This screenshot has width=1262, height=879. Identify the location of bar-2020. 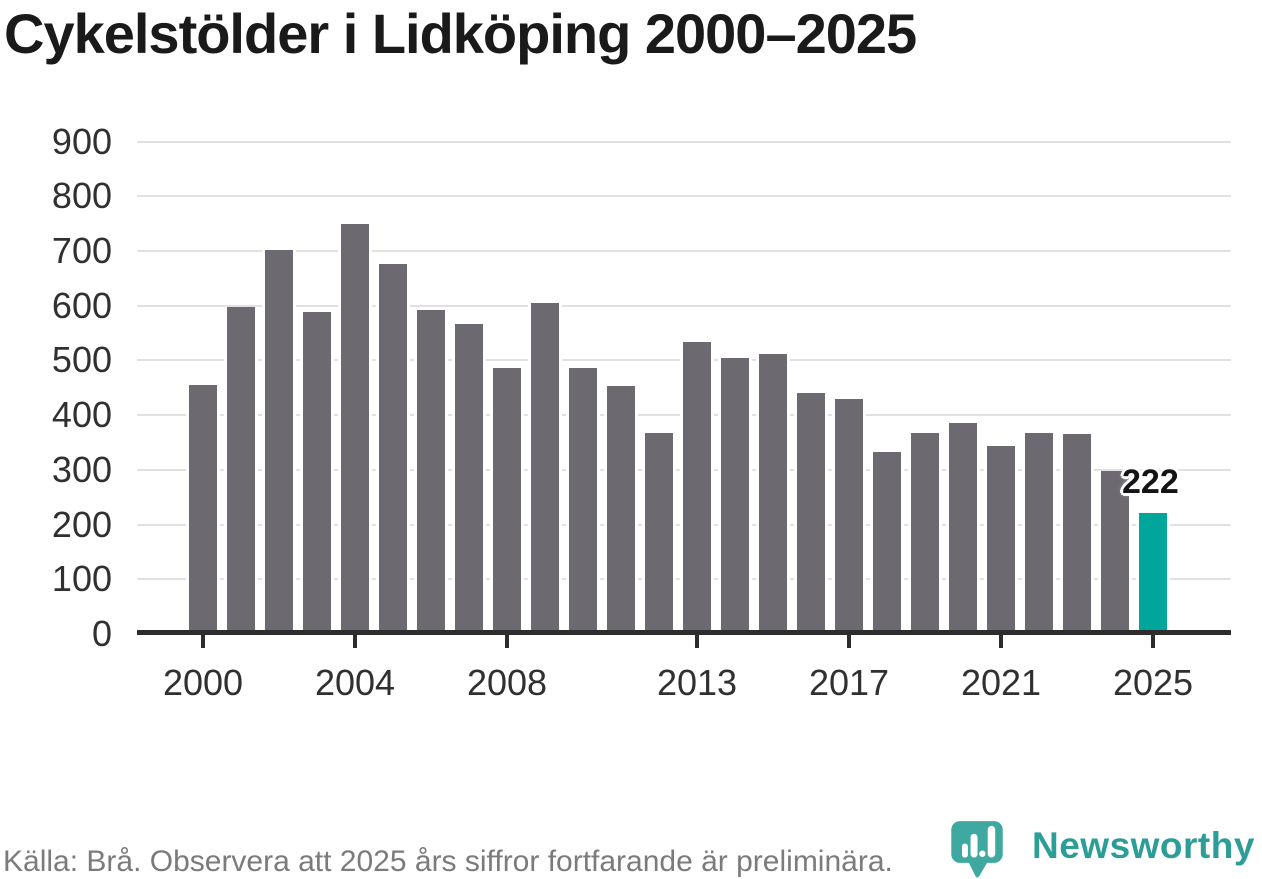
(963, 528).